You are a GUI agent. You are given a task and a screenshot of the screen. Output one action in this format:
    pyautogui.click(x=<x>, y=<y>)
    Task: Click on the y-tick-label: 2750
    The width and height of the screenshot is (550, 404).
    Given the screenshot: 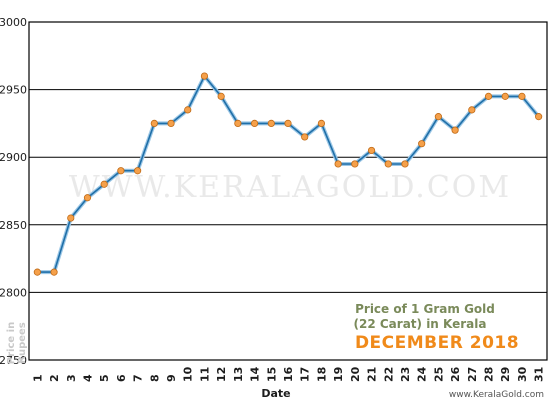 What is the action you would take?
    pyautogui.click(x=13, y=360)
    